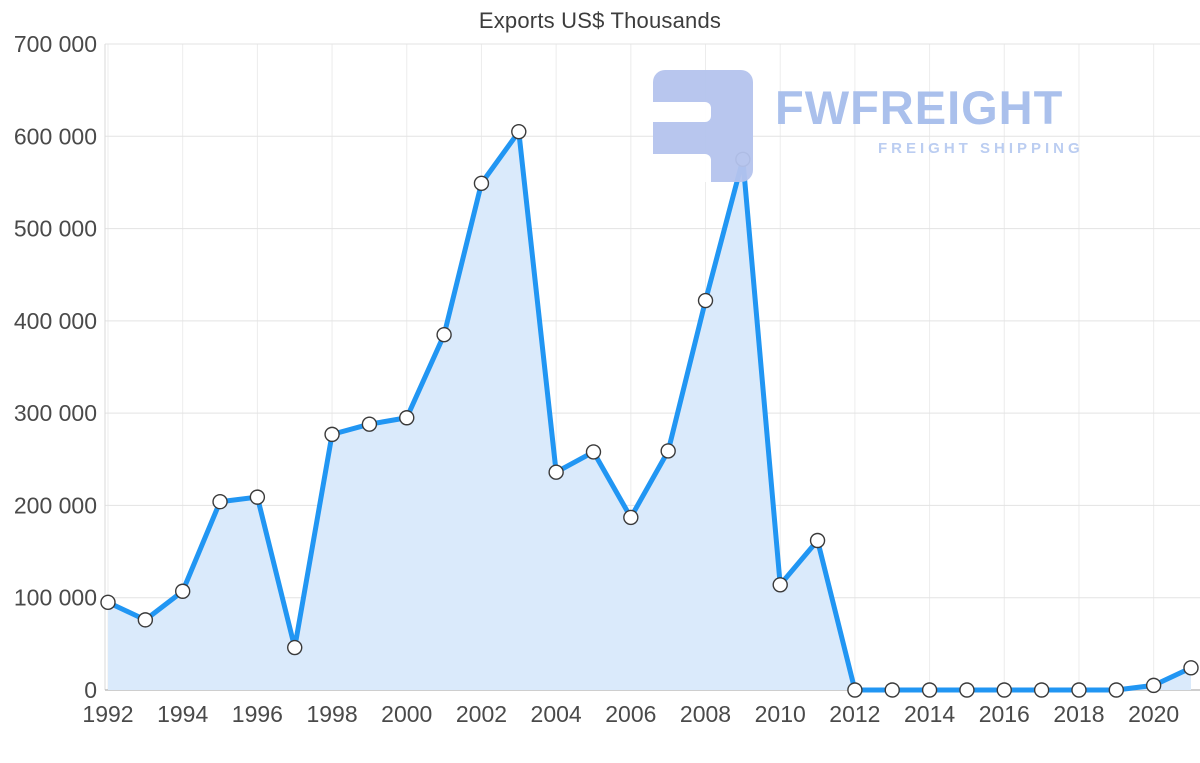 This screenshot has height=763, width=1200. What do you see at coordinates (90, 690) in the screenshot?
I see `y-axis-tick-label: 0` at bounding box center [90, 690].